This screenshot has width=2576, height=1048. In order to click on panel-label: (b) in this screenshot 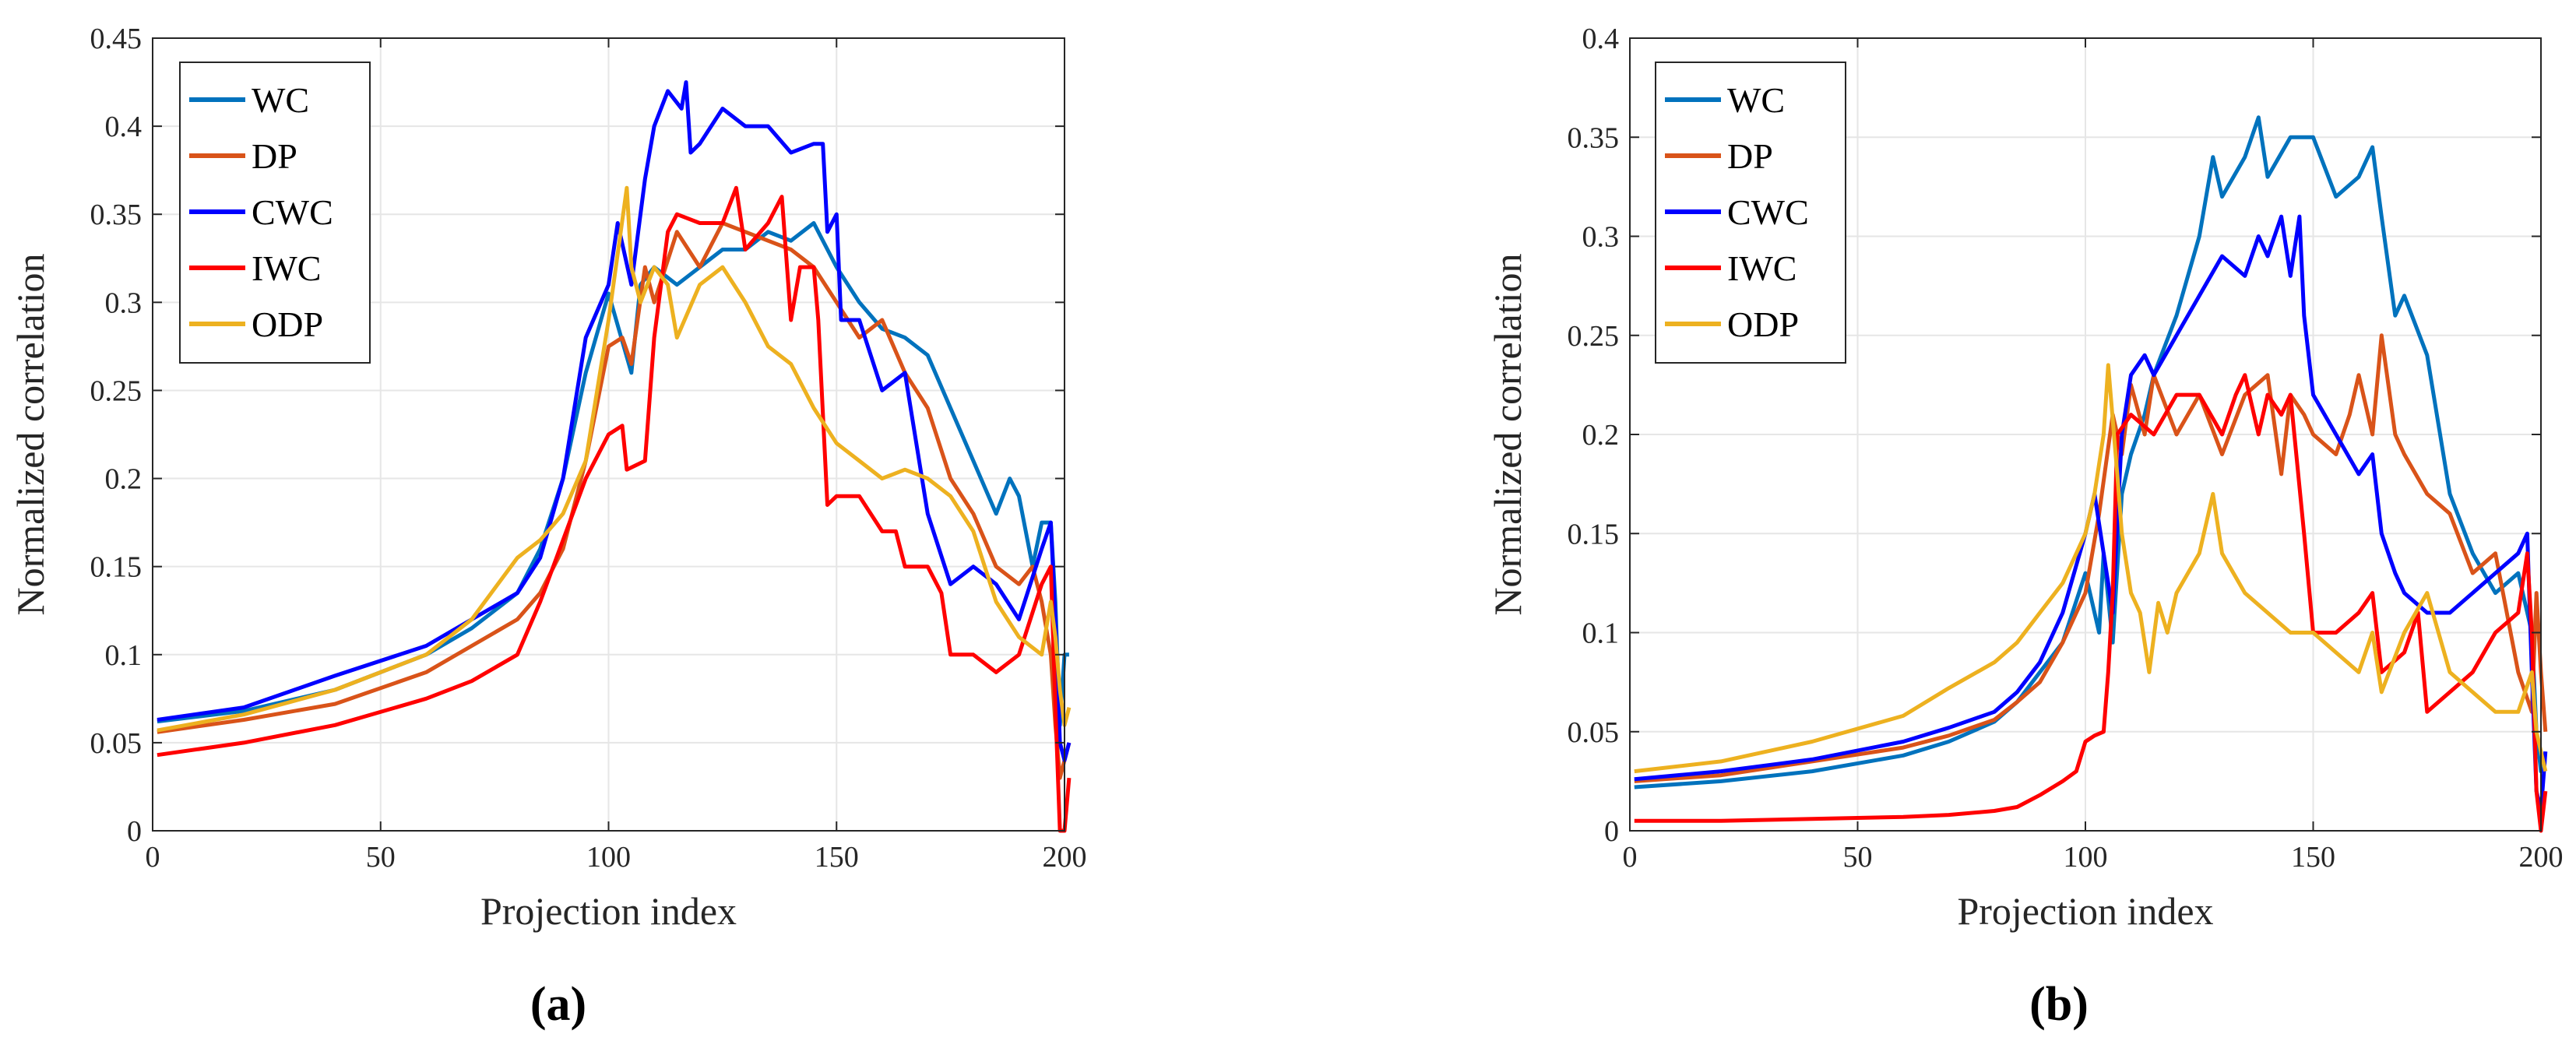, I will do `click(2059, 1004)`.